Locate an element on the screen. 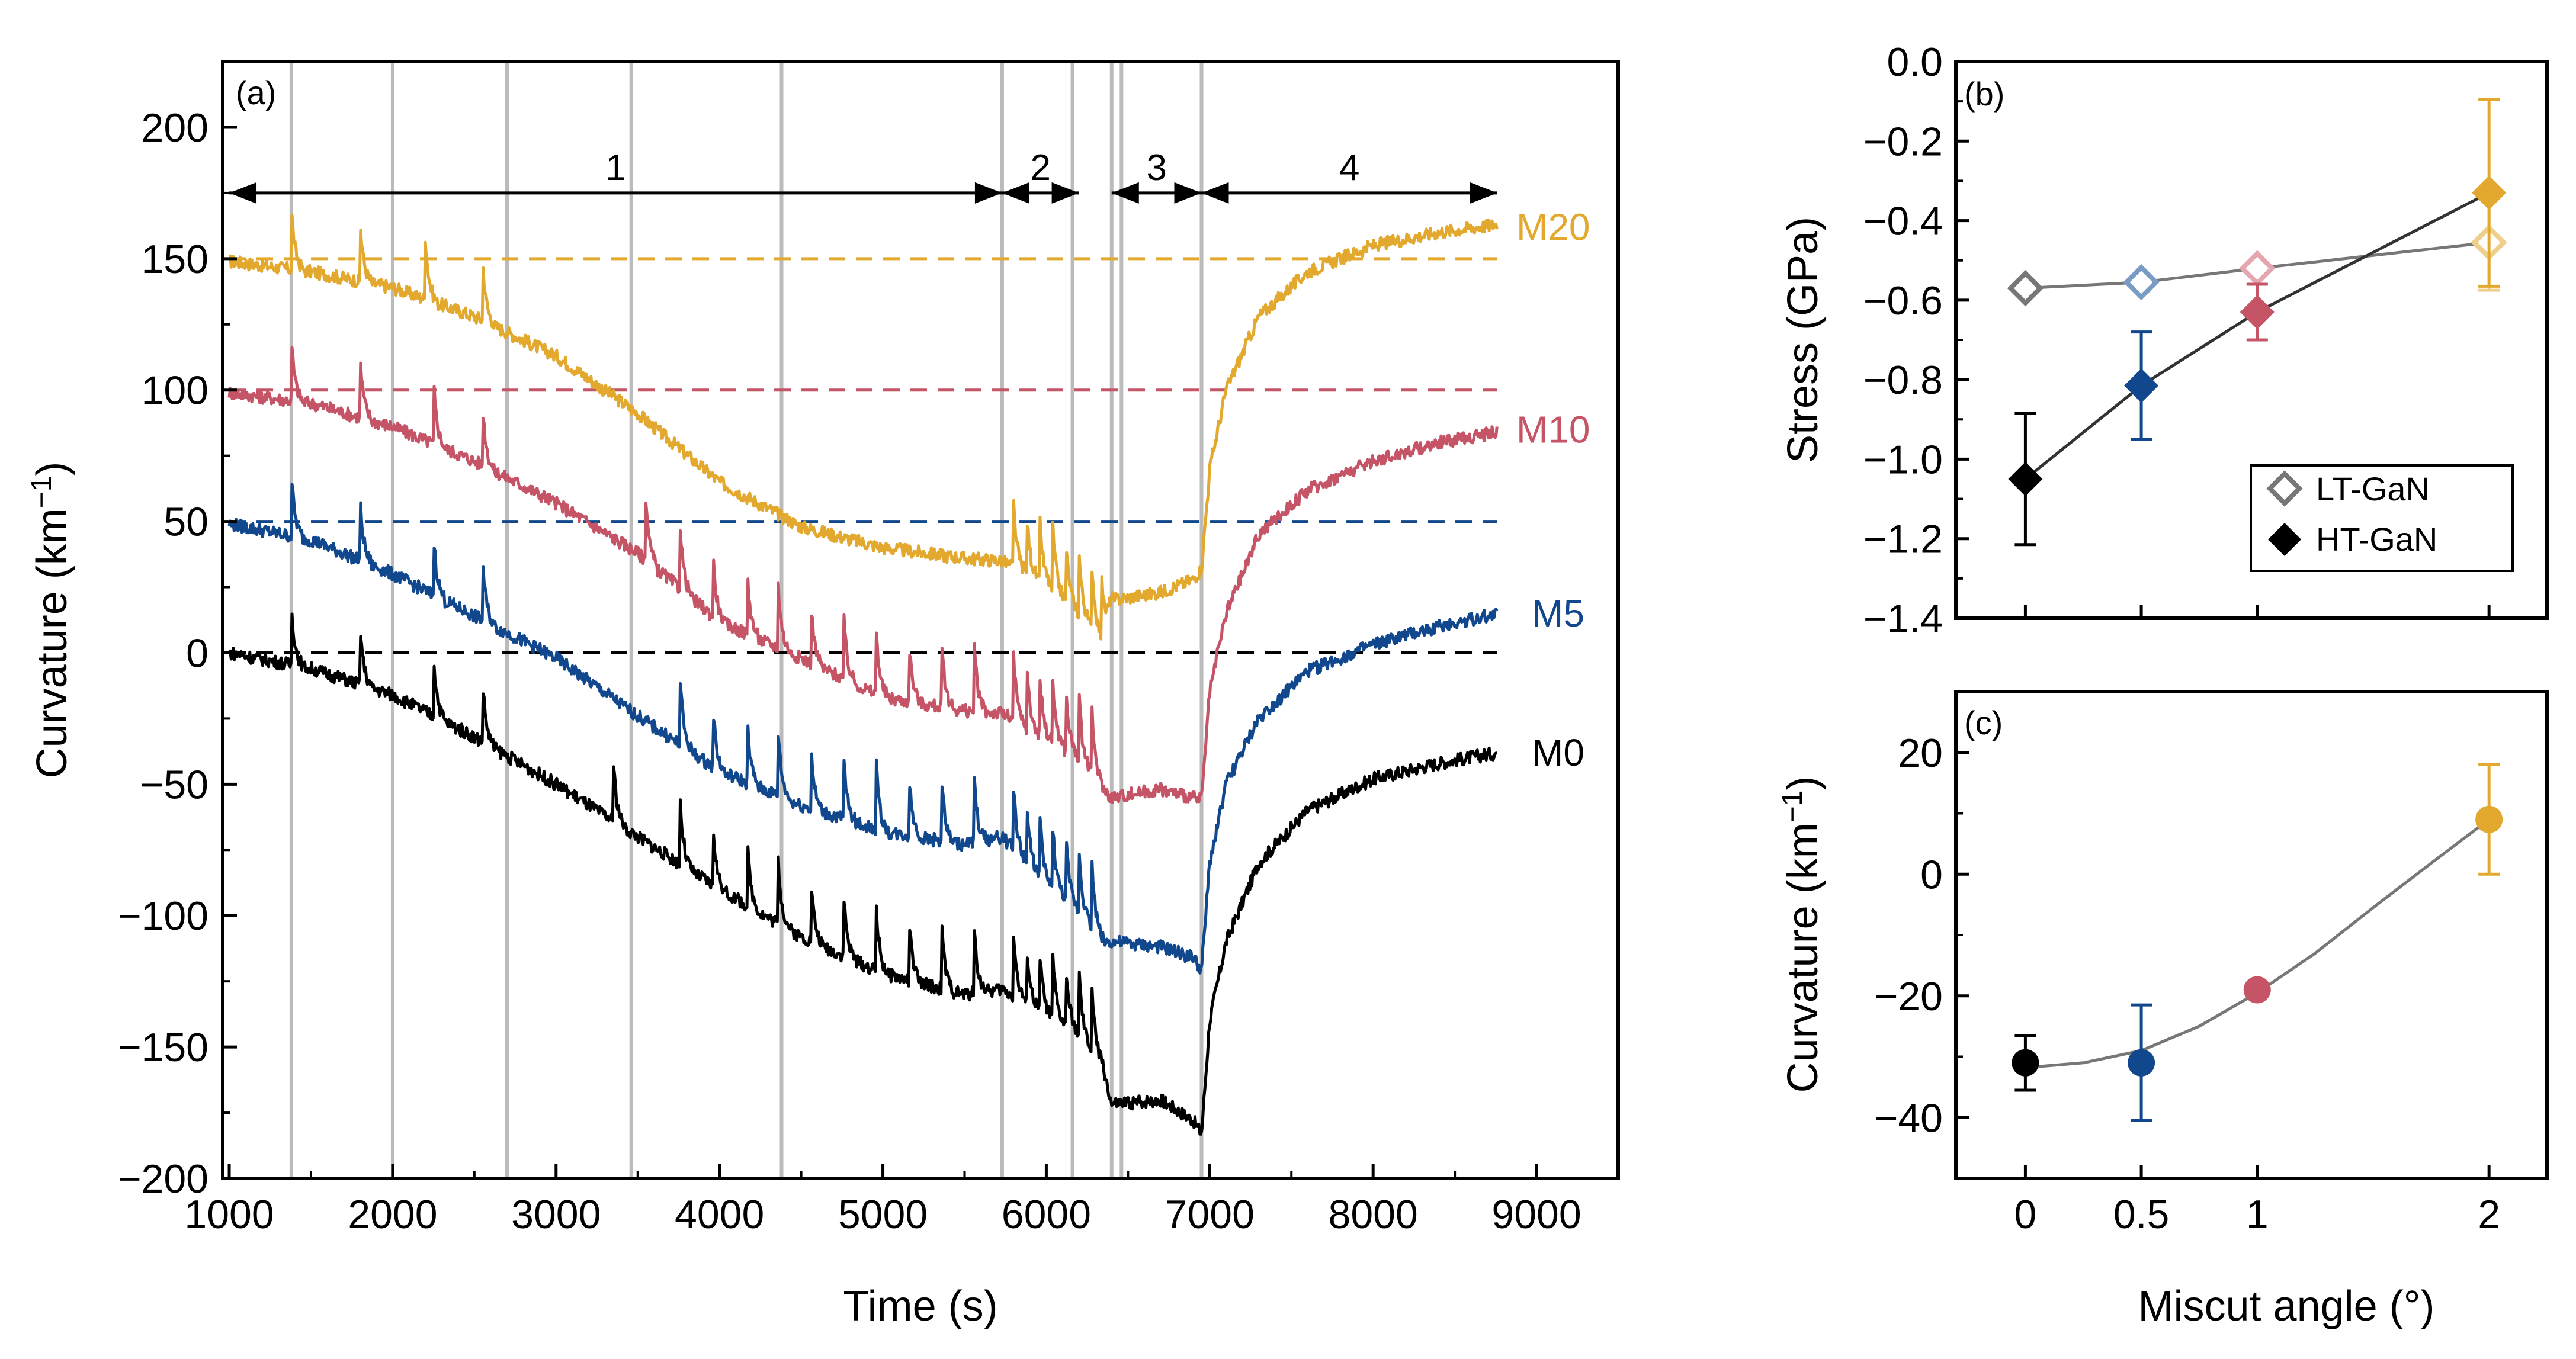 The height and width of the screenshot is (1359, 2576). panel-c-label: (c) is located at coordinates (1983, 722).